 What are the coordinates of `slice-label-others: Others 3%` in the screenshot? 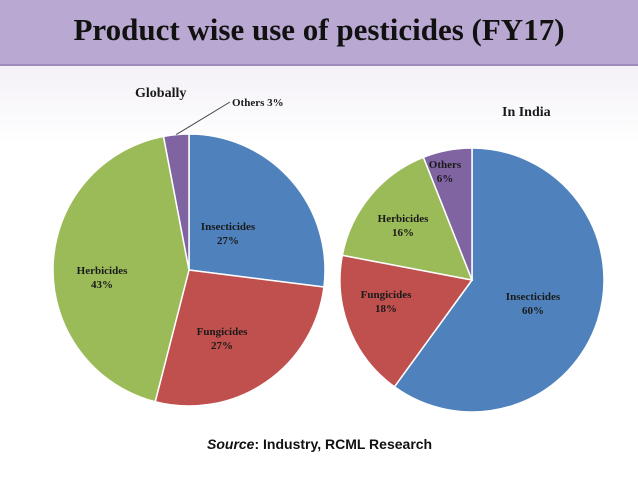 It's located at (258, 103).